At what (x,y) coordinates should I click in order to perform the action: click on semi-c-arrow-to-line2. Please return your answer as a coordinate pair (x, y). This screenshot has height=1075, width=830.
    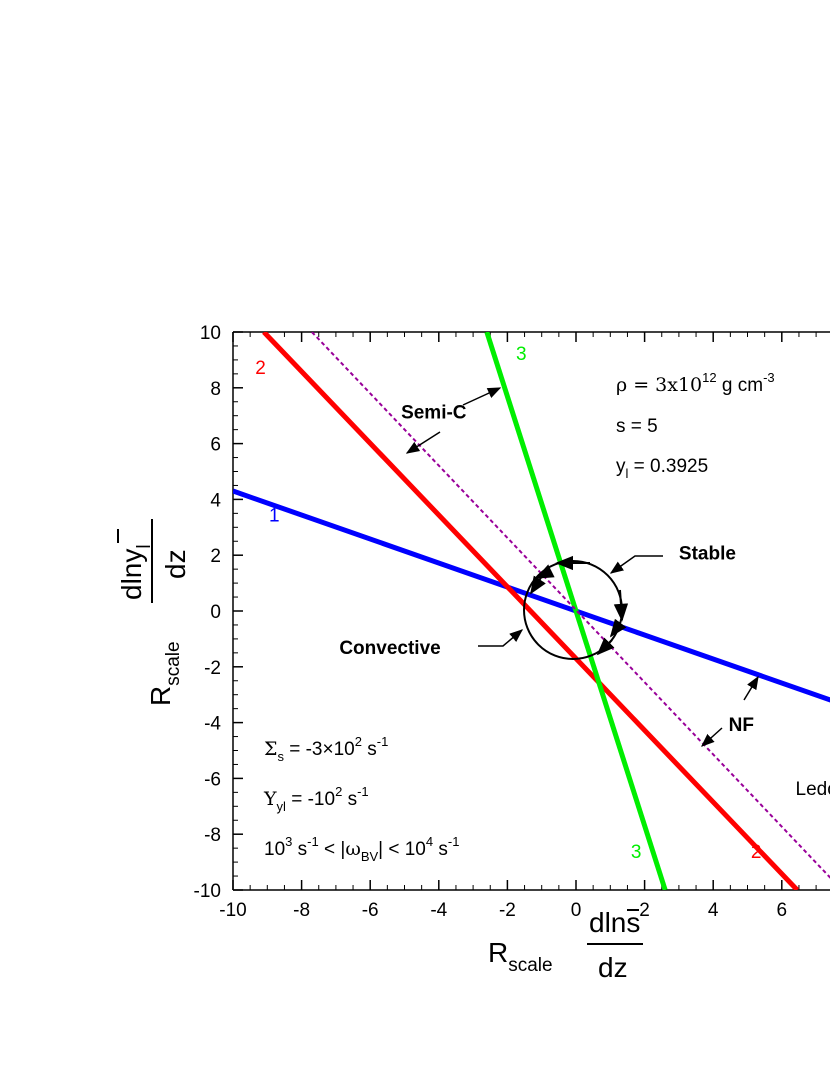
    Looking at the image, I should click on (423, 442).